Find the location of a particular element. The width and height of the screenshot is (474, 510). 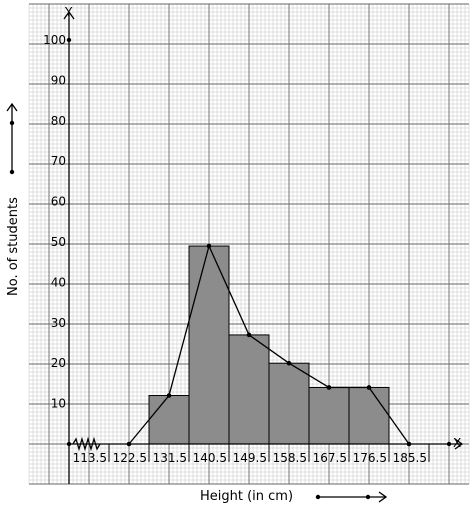

y-tick-label: 20 is located at coordinates (58, 363).